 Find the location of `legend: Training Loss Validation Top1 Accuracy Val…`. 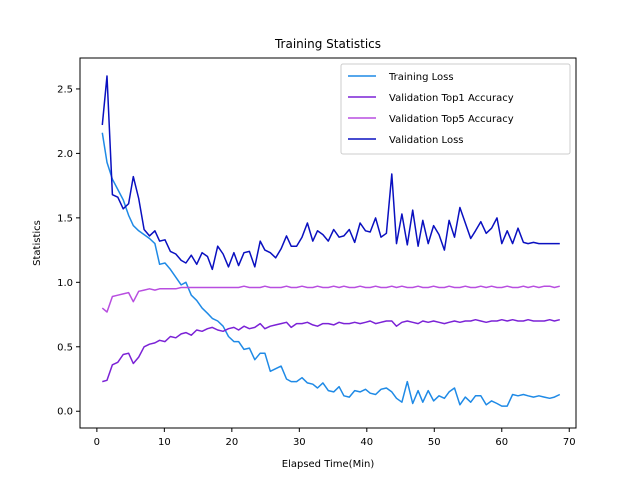

legend: Training Loss Validation Top1 Accuracy Val… is located at coordinates (455, 109).